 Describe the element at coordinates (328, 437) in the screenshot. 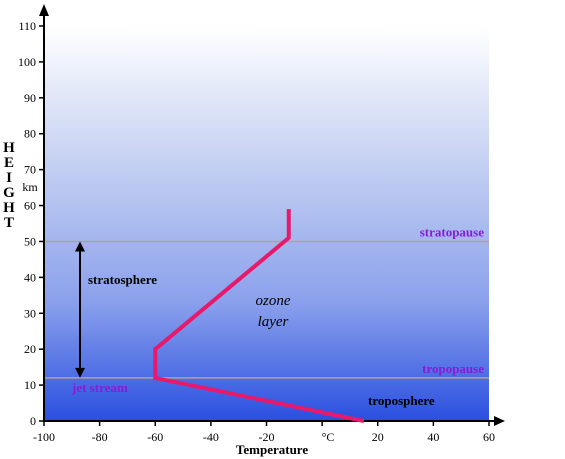

I see `x-unit-label: °C` at that location.